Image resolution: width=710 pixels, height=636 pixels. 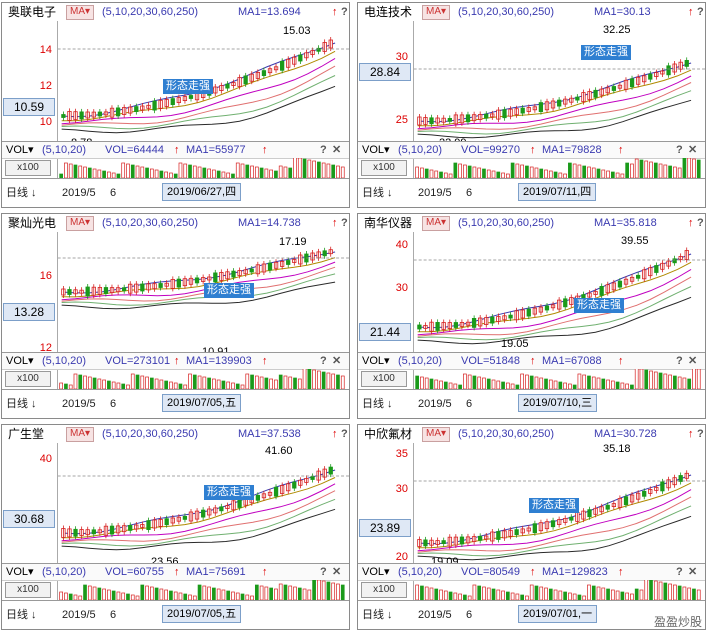 What do you see at coordinates (150, 434) in the screenshot?
I see `ma-params-text: (5,10,20,30,60,250)` at bounding box center [150, 434].